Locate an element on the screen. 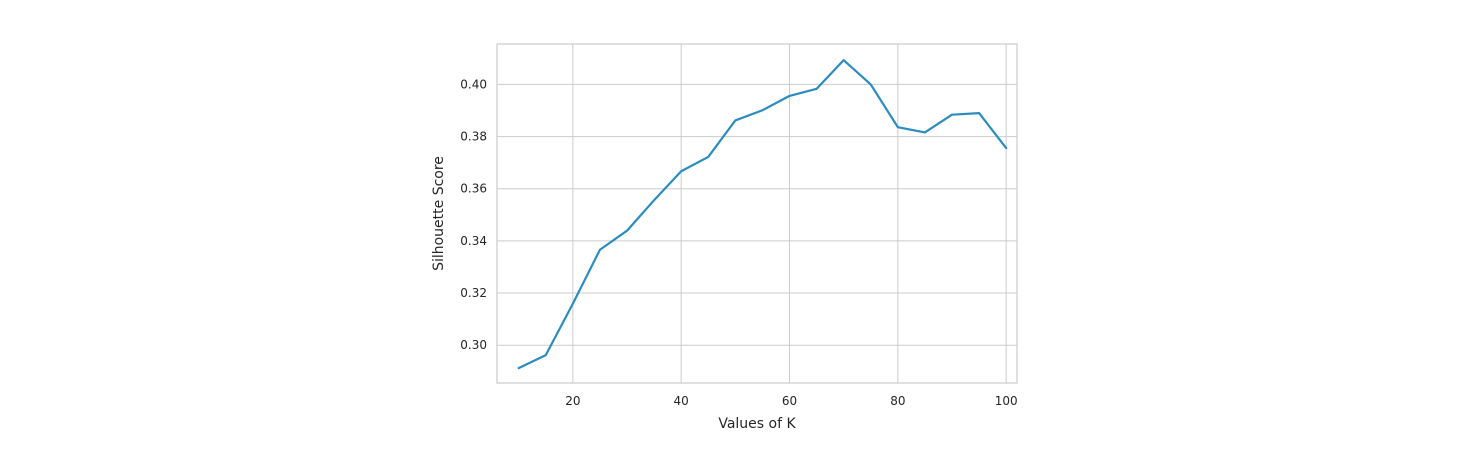 The image size is (1472, 463). x-tick-label-1: 40 is located at coordinates (681, 401).